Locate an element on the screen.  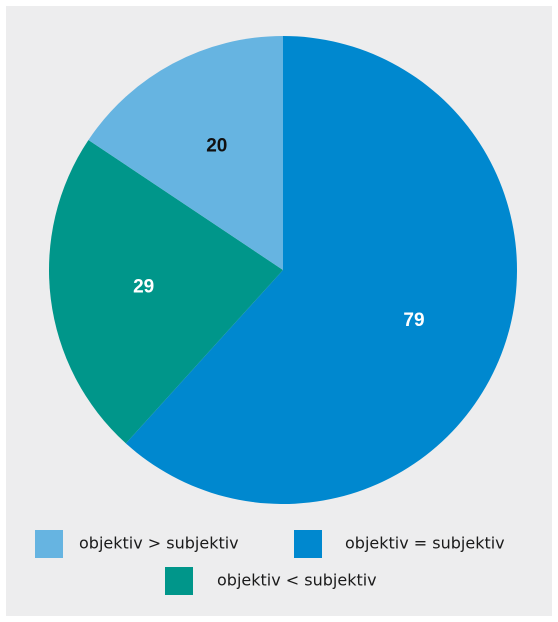
data-label-objektiv-eq-subjektiv: 79 is located at coordinates (413, 320).